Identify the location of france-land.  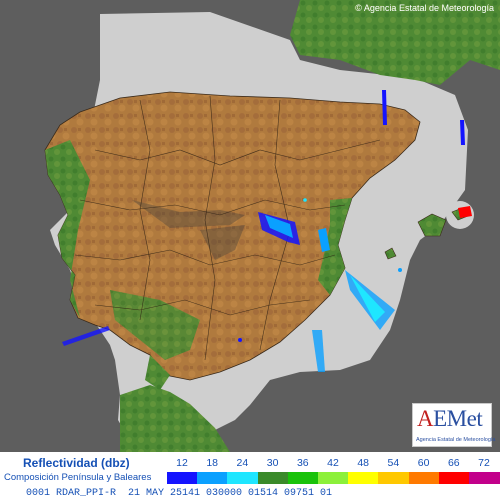
(395, 42).